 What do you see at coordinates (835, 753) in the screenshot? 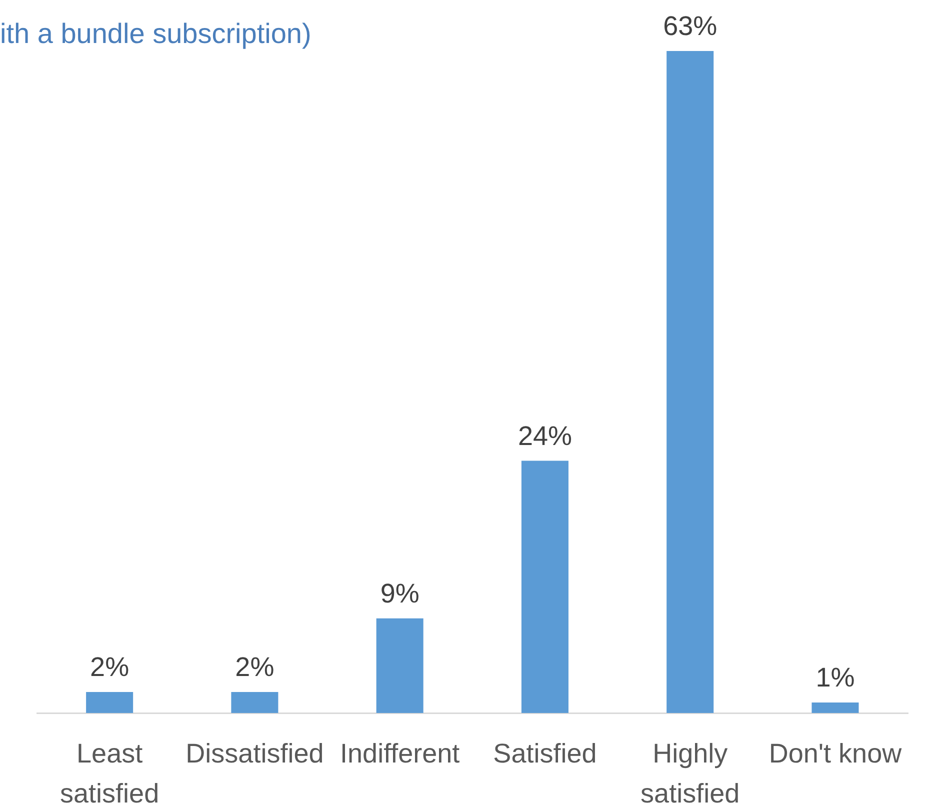
I see `x-tick-label: Don't know` at bounding box center [835, 753].